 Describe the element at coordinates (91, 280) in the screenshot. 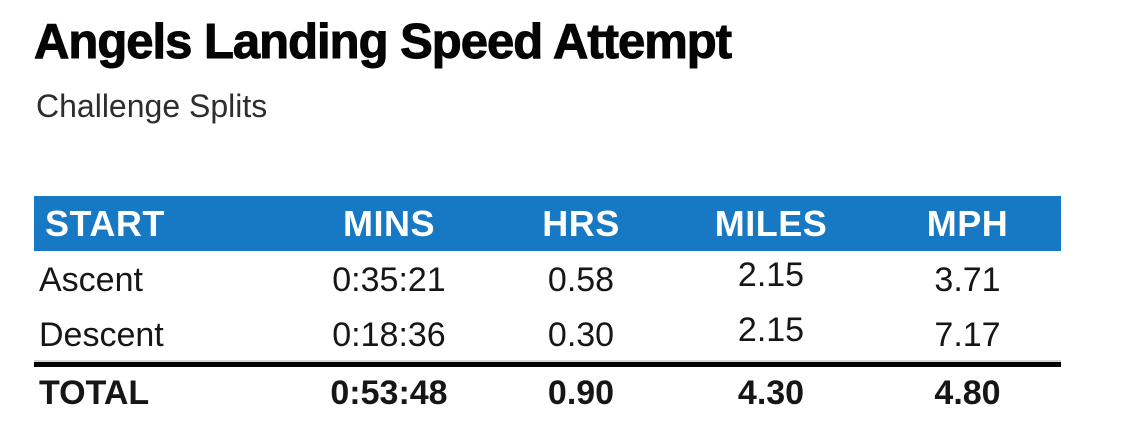

I see `cell-ascent-label: Ascent` at that location.